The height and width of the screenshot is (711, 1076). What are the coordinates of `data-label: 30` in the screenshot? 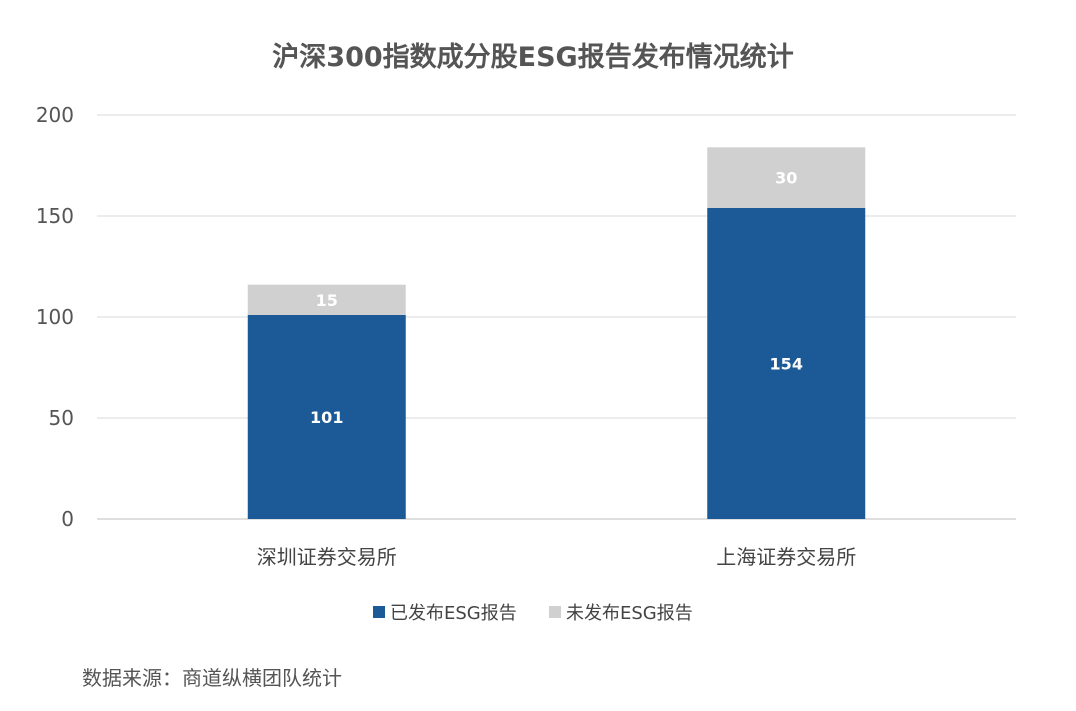 It's located at (786, 178).